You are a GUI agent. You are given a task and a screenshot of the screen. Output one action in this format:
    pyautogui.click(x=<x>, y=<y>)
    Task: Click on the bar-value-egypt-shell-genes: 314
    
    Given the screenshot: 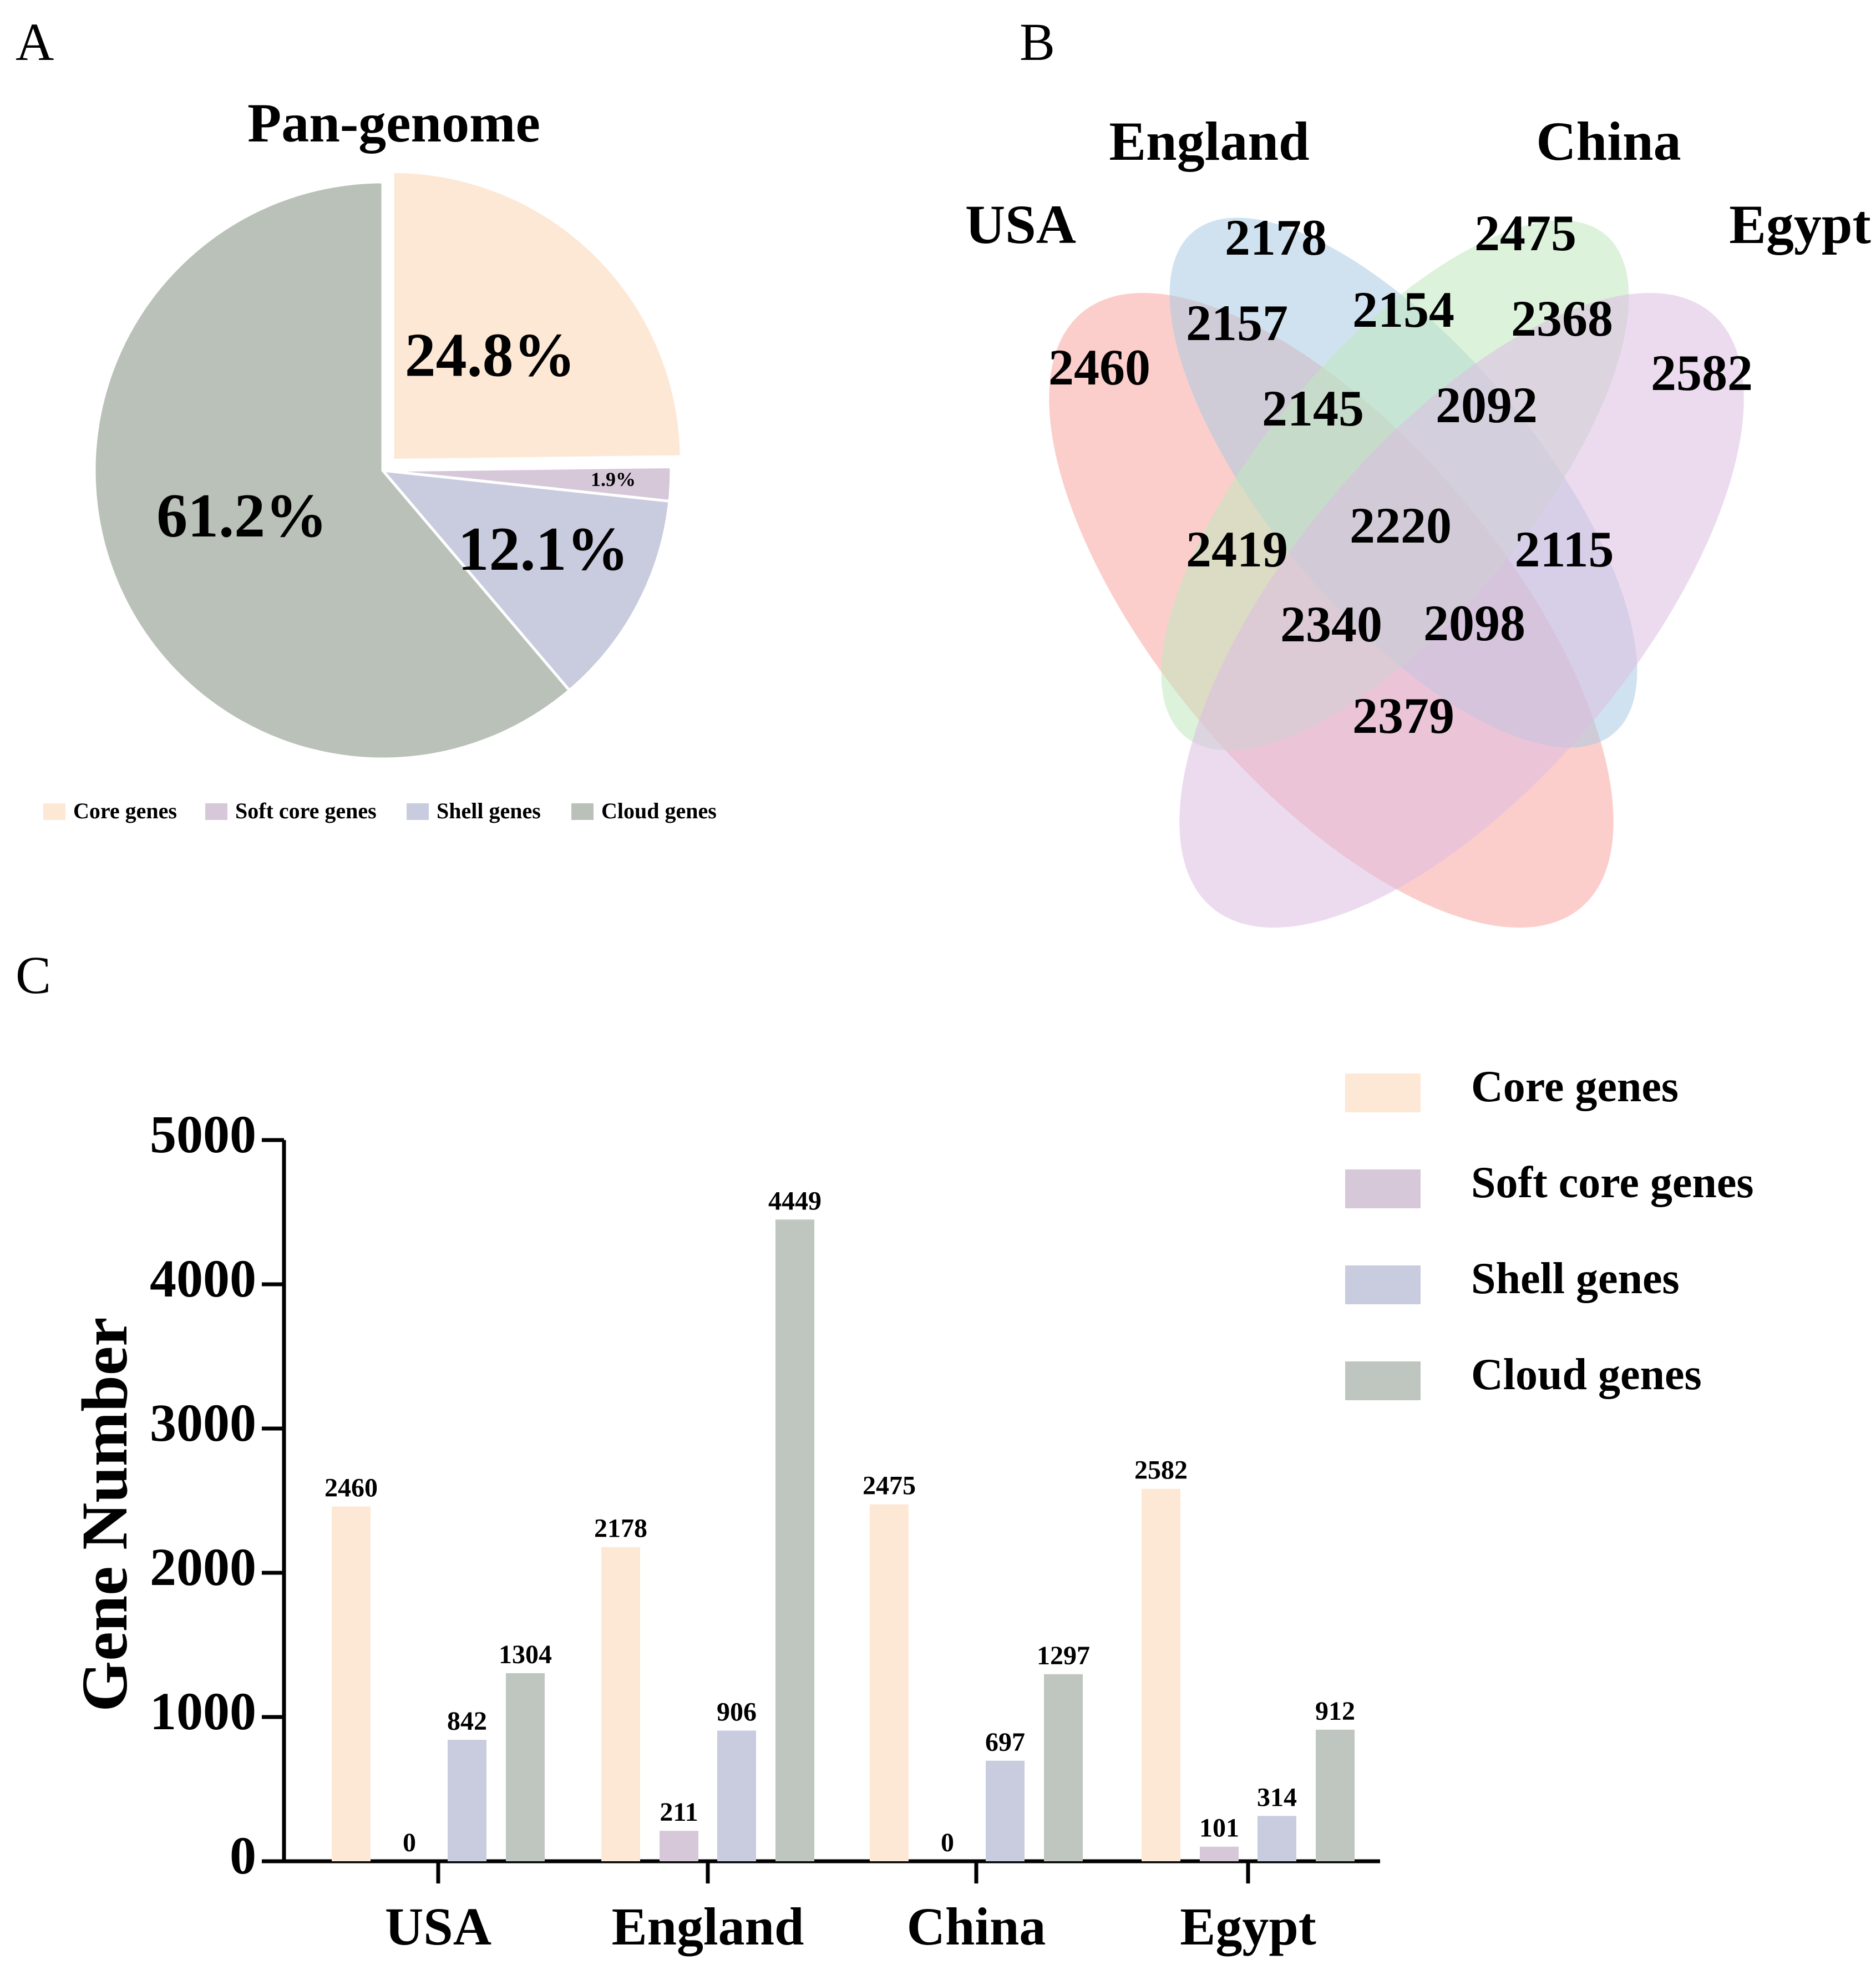 What is the action you would take?
    pyautogui.click(x=1277, y=1797)
    